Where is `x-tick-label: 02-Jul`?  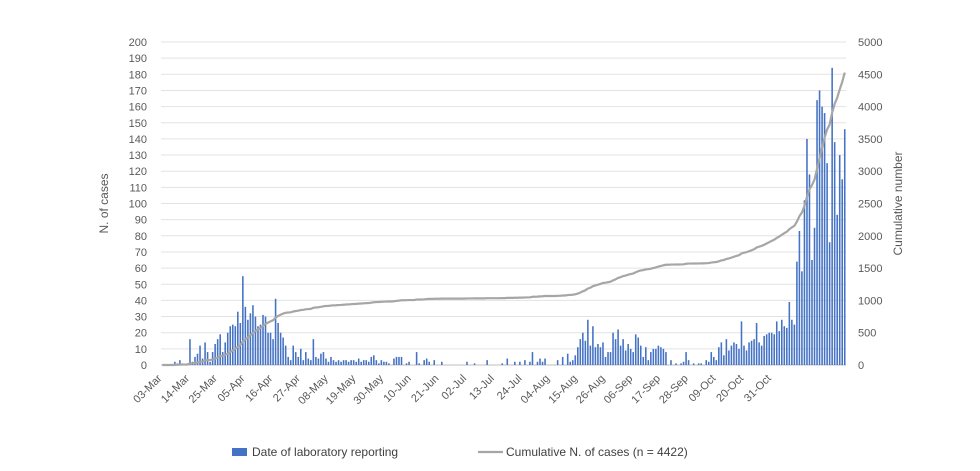 x-tick-label: 02-Jul is located at coordinates (454, 388).